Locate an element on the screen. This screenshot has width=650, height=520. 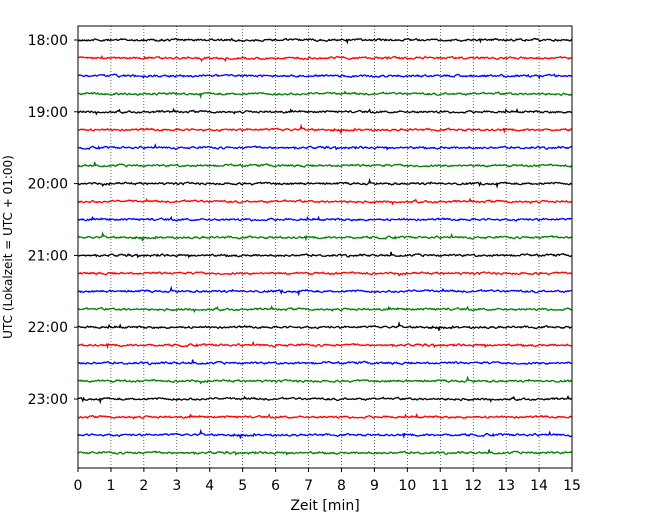
y-tick-label: 22:00 is located at coordinates (48, 328).